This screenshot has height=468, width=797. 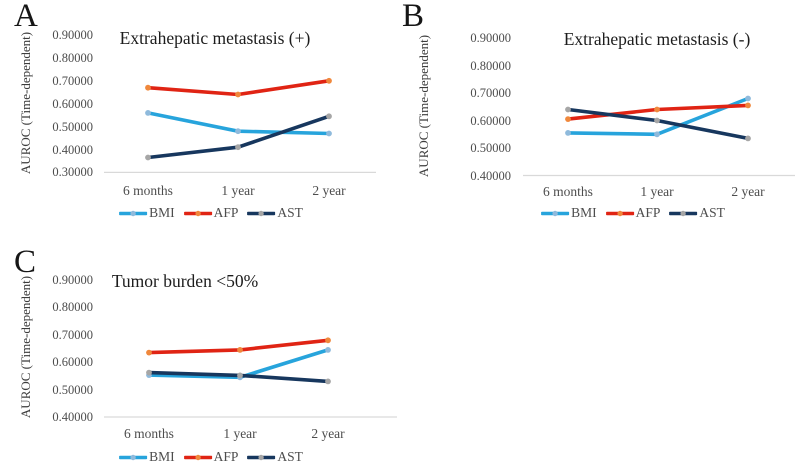 What do you see at coordinates (25, 262) in the screenshot?
I see `panel-letter: C` at bounding box center [25, 262].